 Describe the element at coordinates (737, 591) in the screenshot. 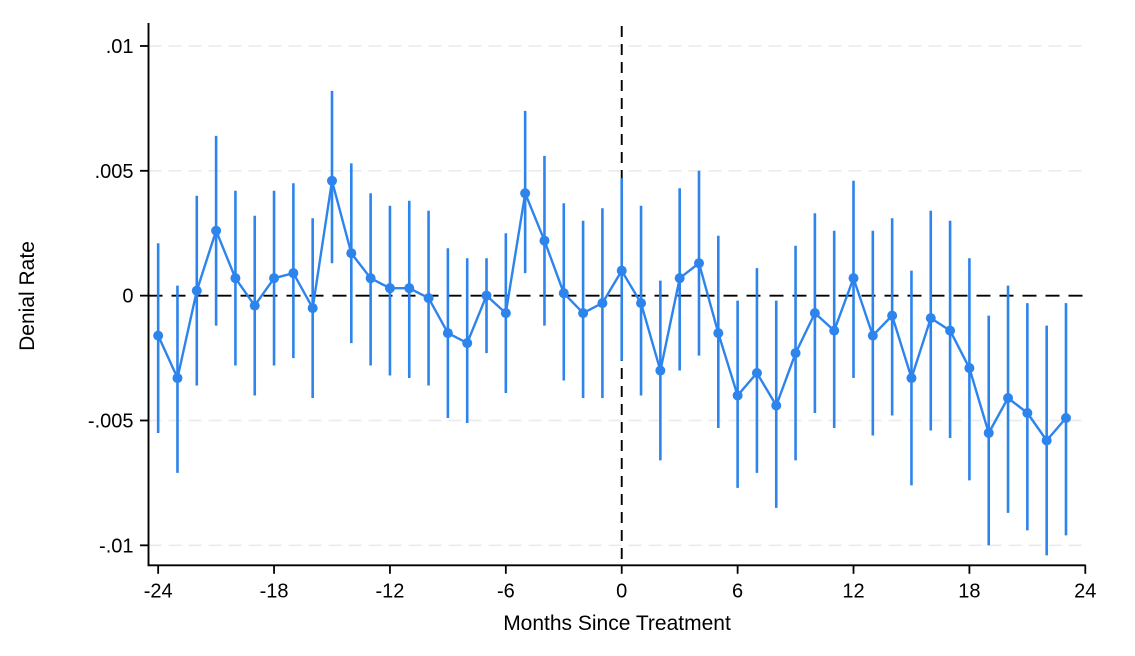

I see `x-tick-label: 6` at that location.